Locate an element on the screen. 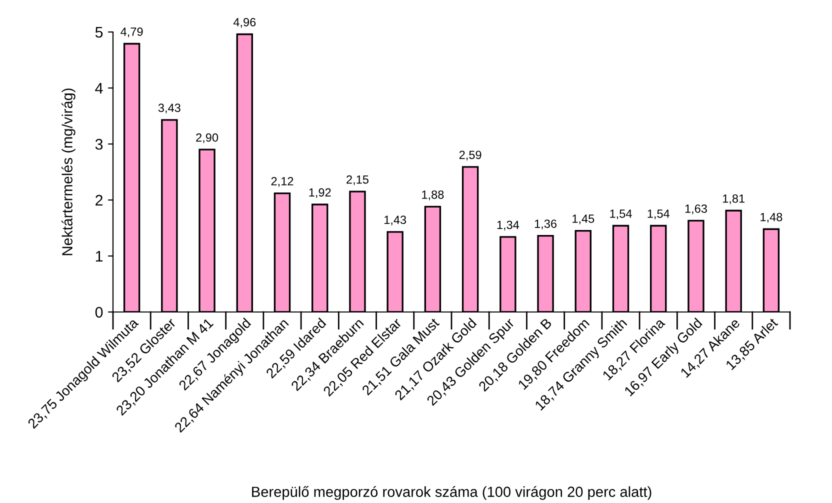 The height and width of the screenshot is (503, 832). data-label: 1,63 is located at coordinates (696, 209).